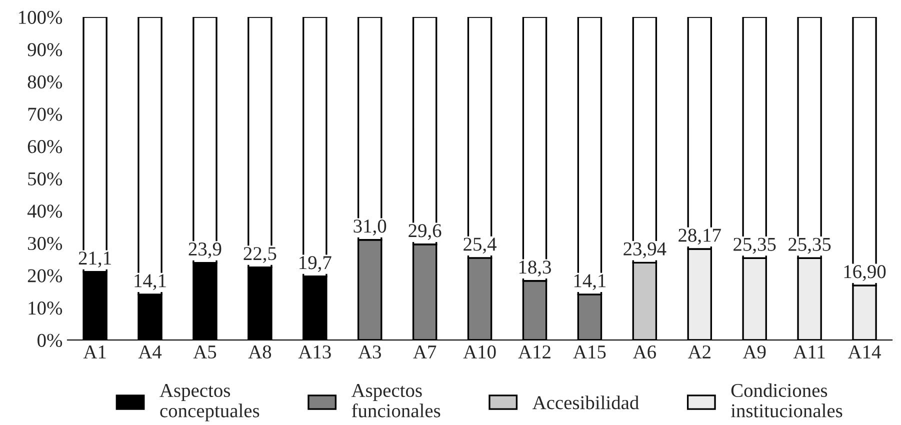 The width and height of the screenshot is (901, 425). What do you see at coordinates (754, 352) in the screenshot?
I see `x-tick-label: A9` at bounding box center [754, 352].